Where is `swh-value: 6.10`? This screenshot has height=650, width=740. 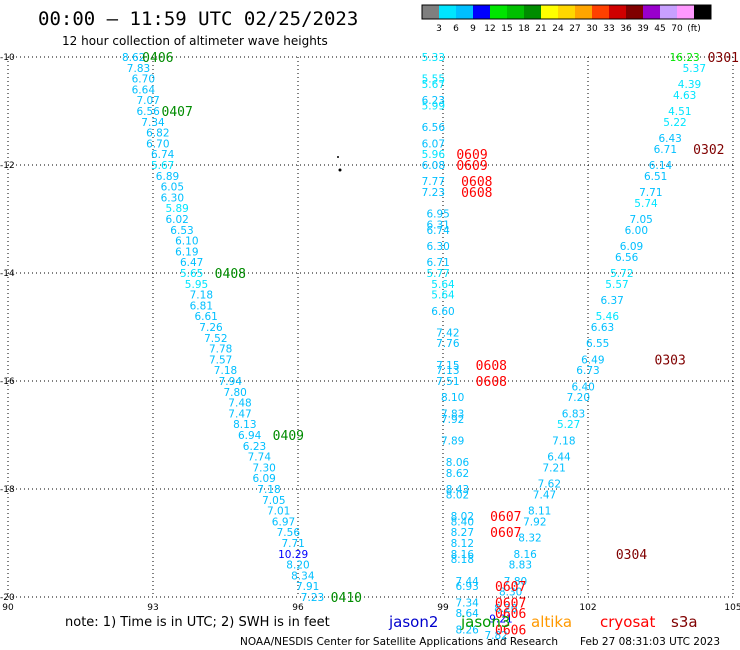 swh-value: 6.10 is located at coordinates (186, 242).